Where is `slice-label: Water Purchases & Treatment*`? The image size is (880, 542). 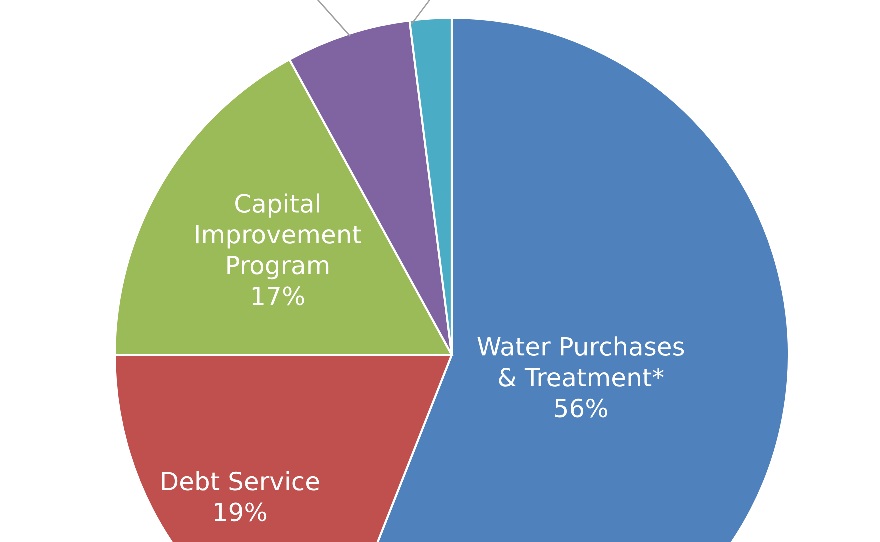 slice-label: Water Purchases & Treatment* is located at coordinates (581, 361).